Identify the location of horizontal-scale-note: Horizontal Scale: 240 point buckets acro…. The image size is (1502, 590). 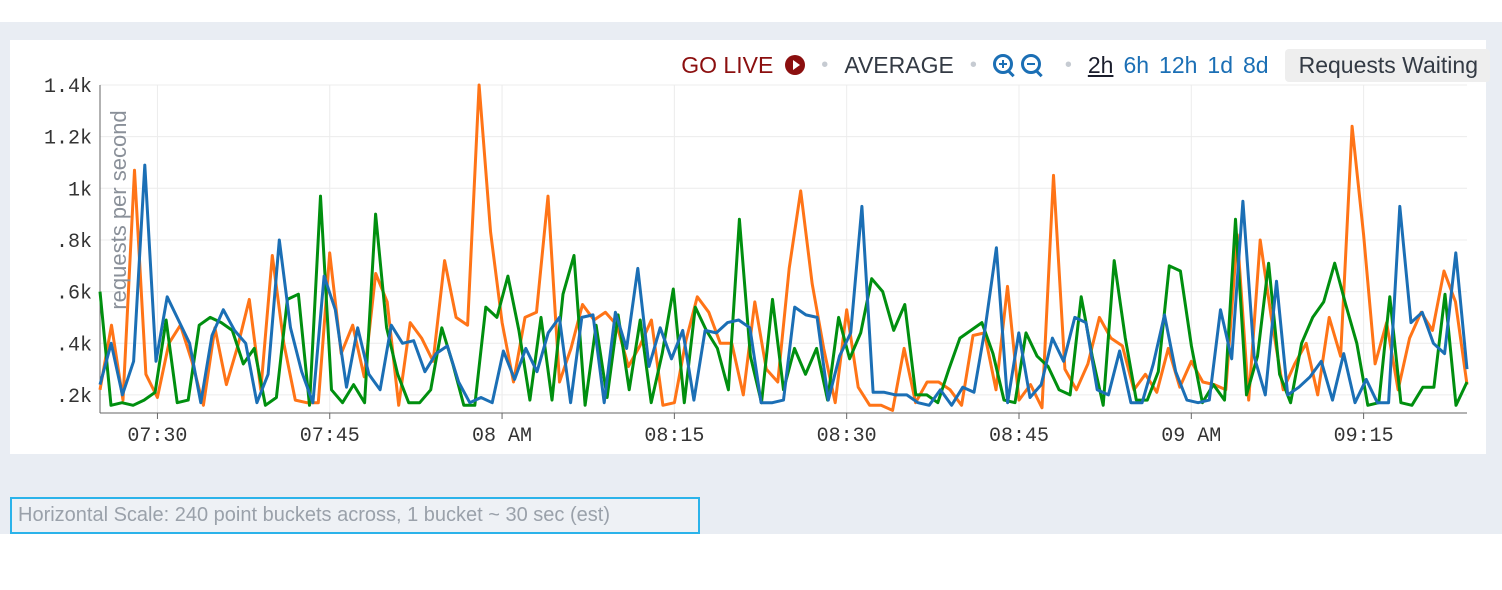
(355, 515).